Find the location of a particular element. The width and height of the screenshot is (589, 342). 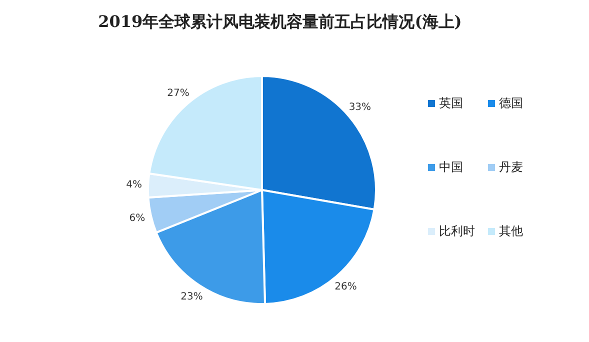

data-label: 27% is located at coordinates (178, 93).